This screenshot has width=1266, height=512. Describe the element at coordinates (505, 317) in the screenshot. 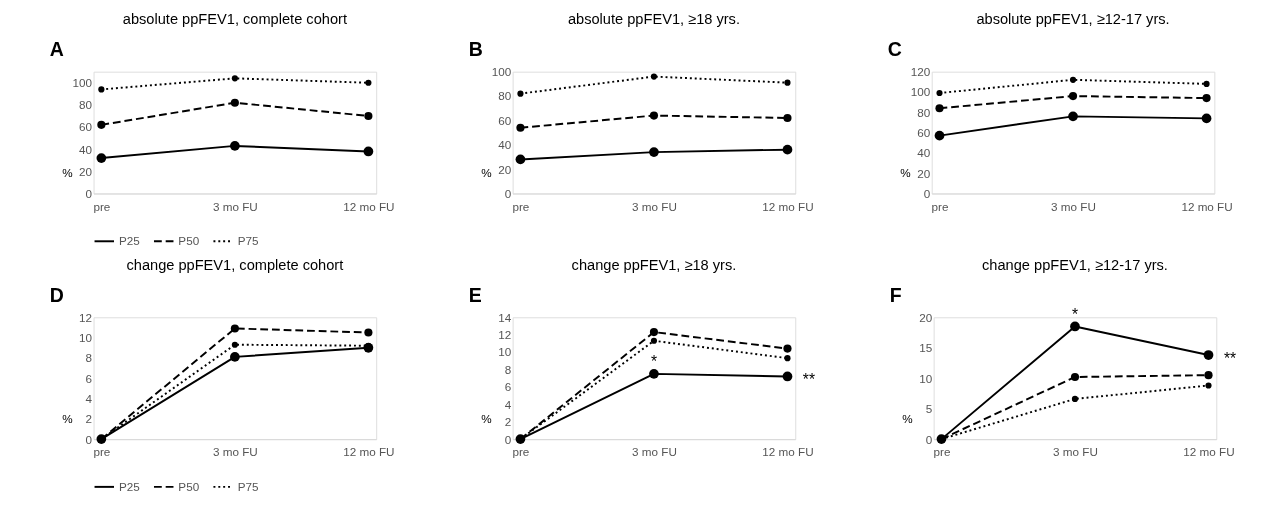

I see `y-tick-label: 14` at that location.